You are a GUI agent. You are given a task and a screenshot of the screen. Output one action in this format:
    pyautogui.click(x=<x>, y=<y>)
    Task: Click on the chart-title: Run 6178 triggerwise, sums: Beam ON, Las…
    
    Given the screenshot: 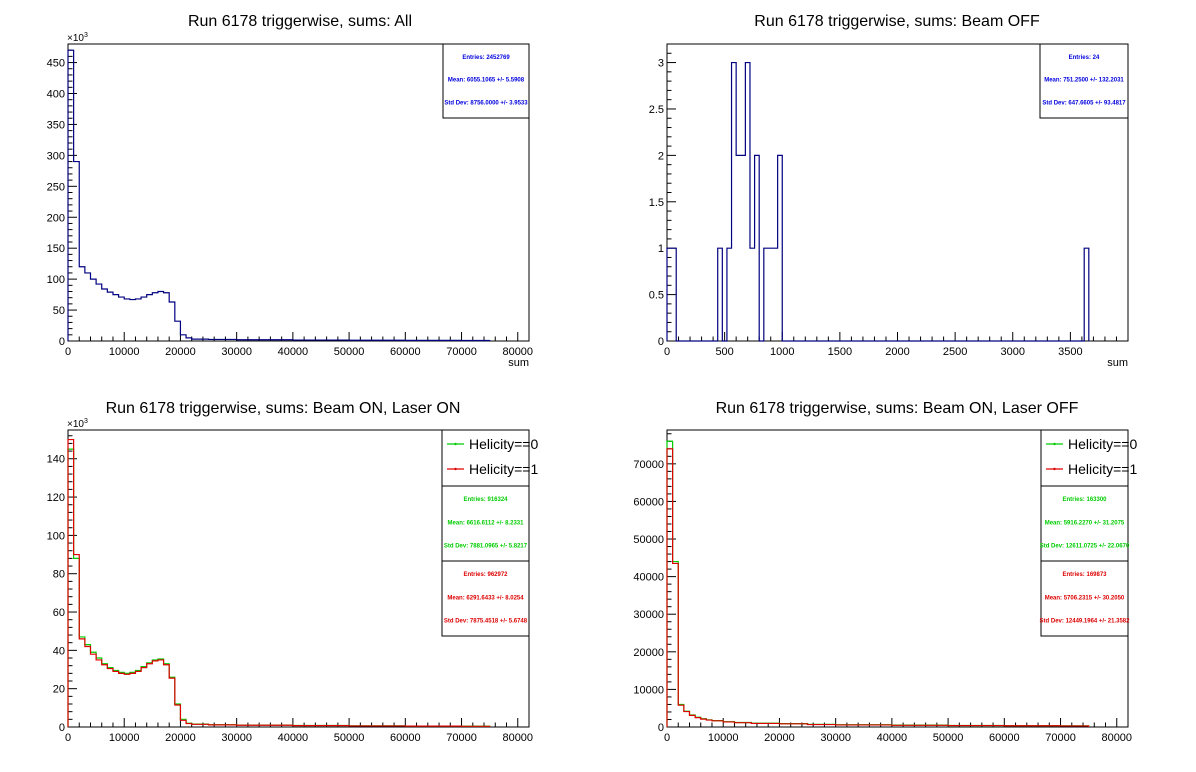 What is the action you would take?
    pyautogui.click(x=897, y=408)
    